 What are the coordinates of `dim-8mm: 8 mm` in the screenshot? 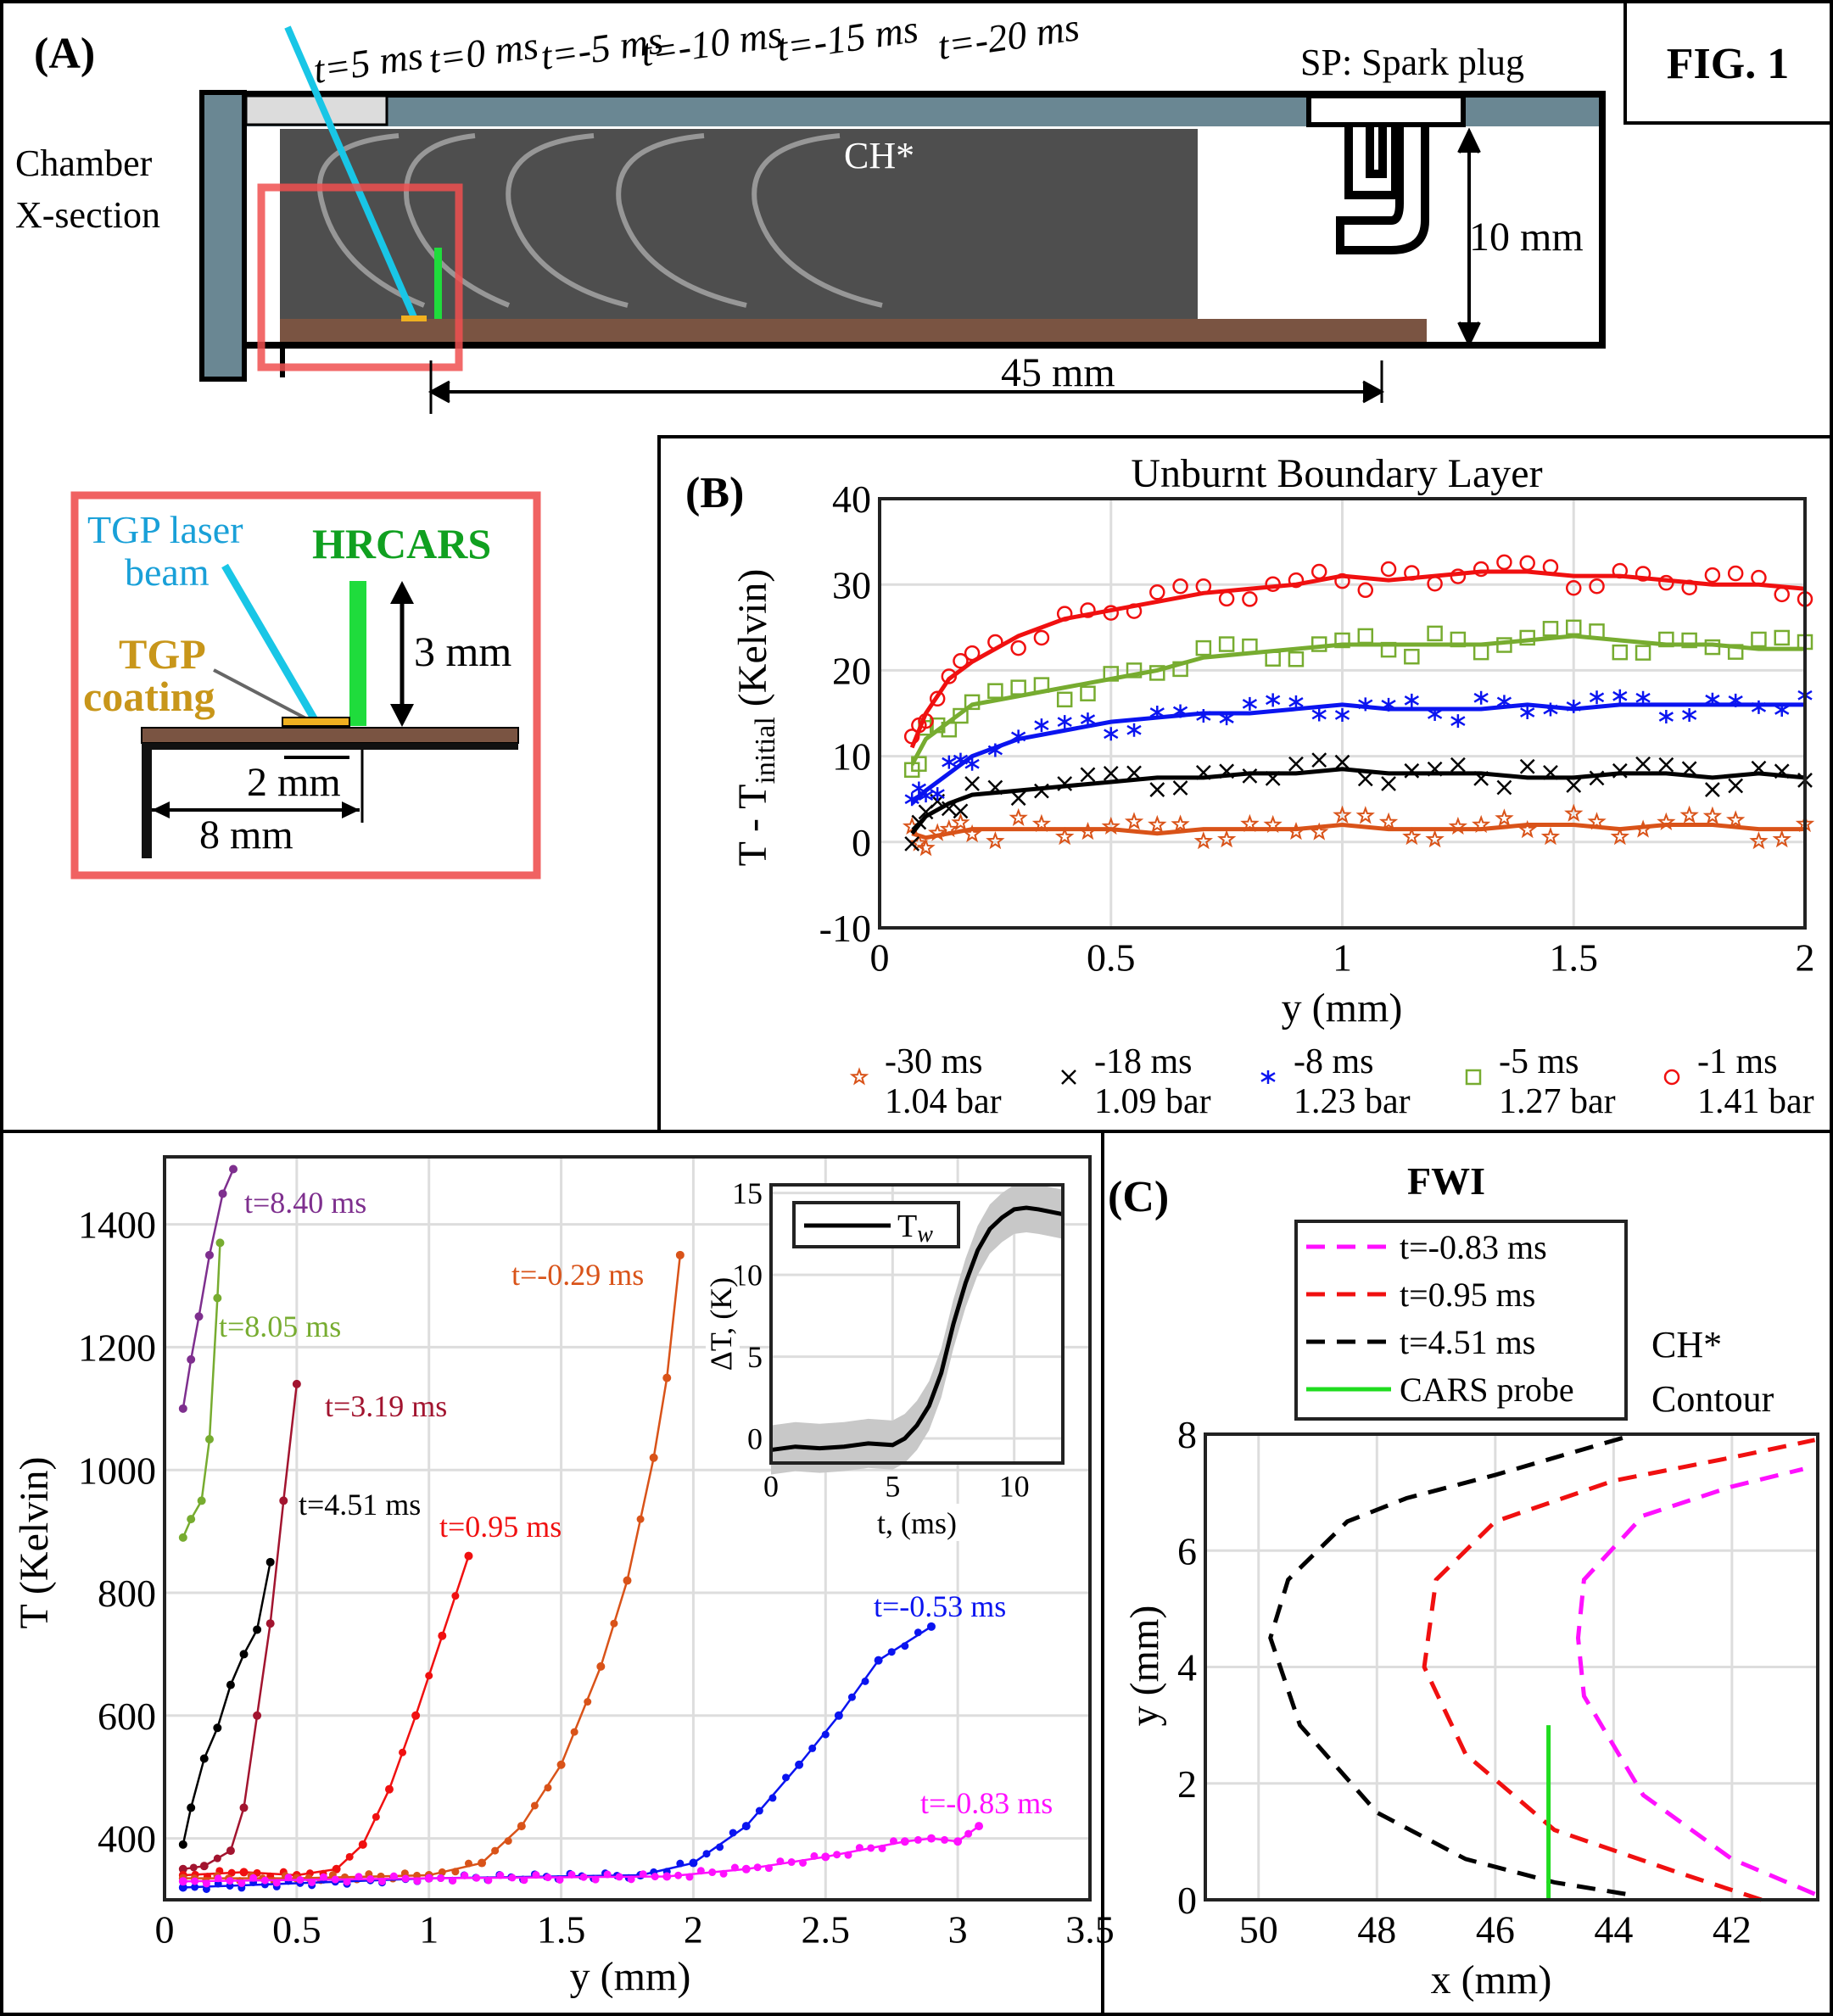 It's located at (246, 835).